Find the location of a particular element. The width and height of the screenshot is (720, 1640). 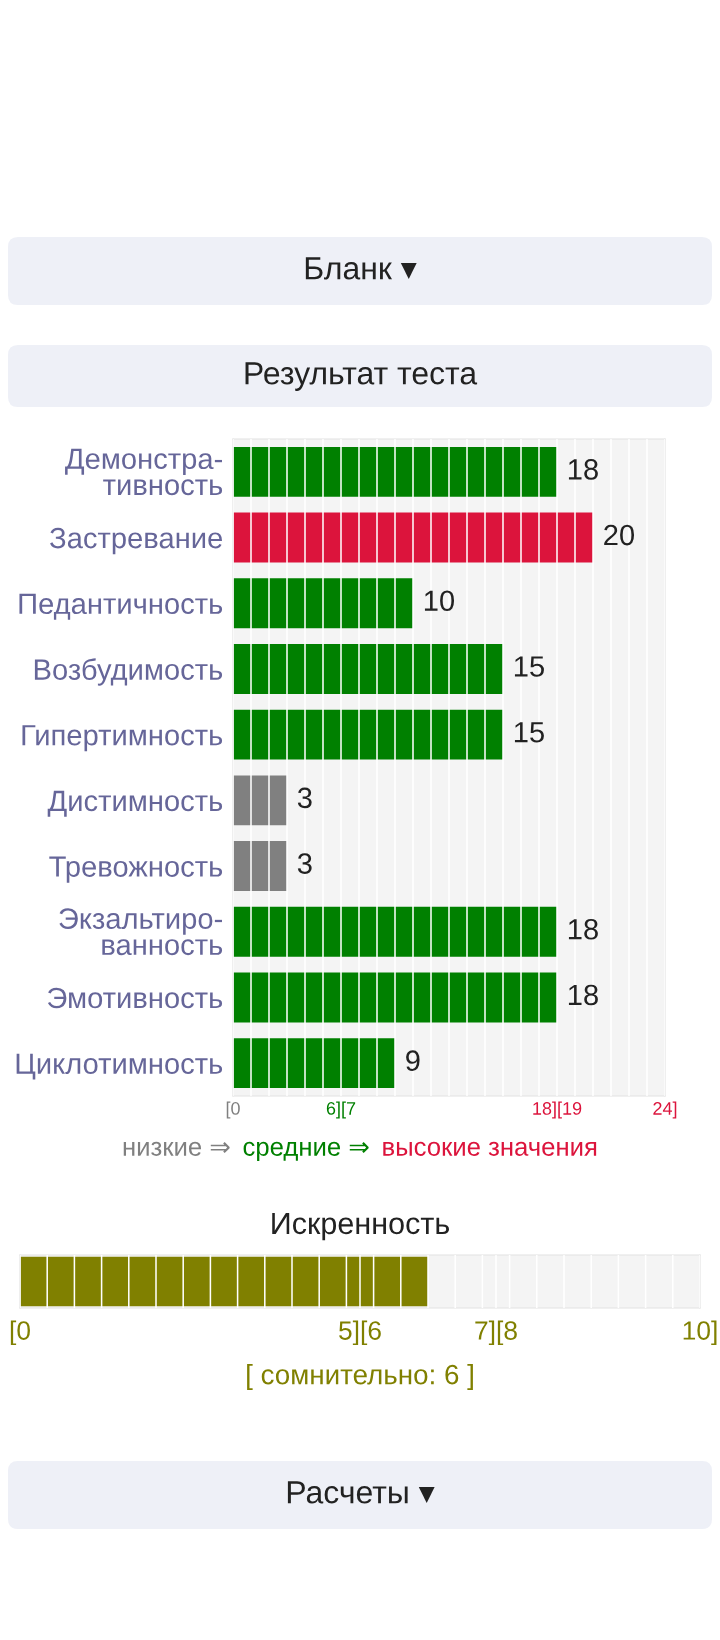

chart-title: Результат теста is located at coordinates (361, 376).